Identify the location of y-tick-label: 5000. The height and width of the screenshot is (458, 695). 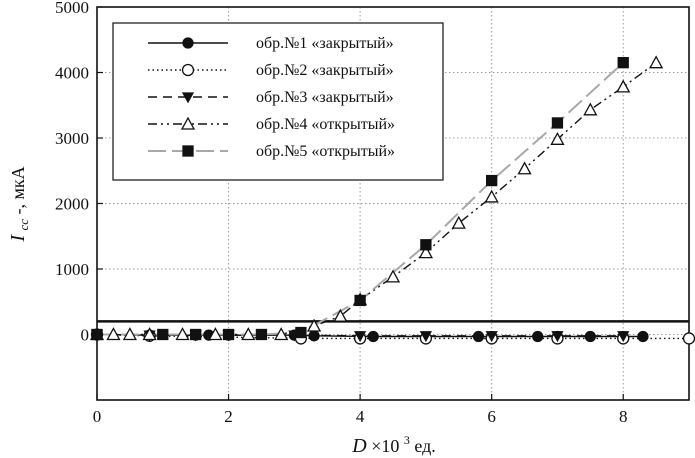
(72, 8).